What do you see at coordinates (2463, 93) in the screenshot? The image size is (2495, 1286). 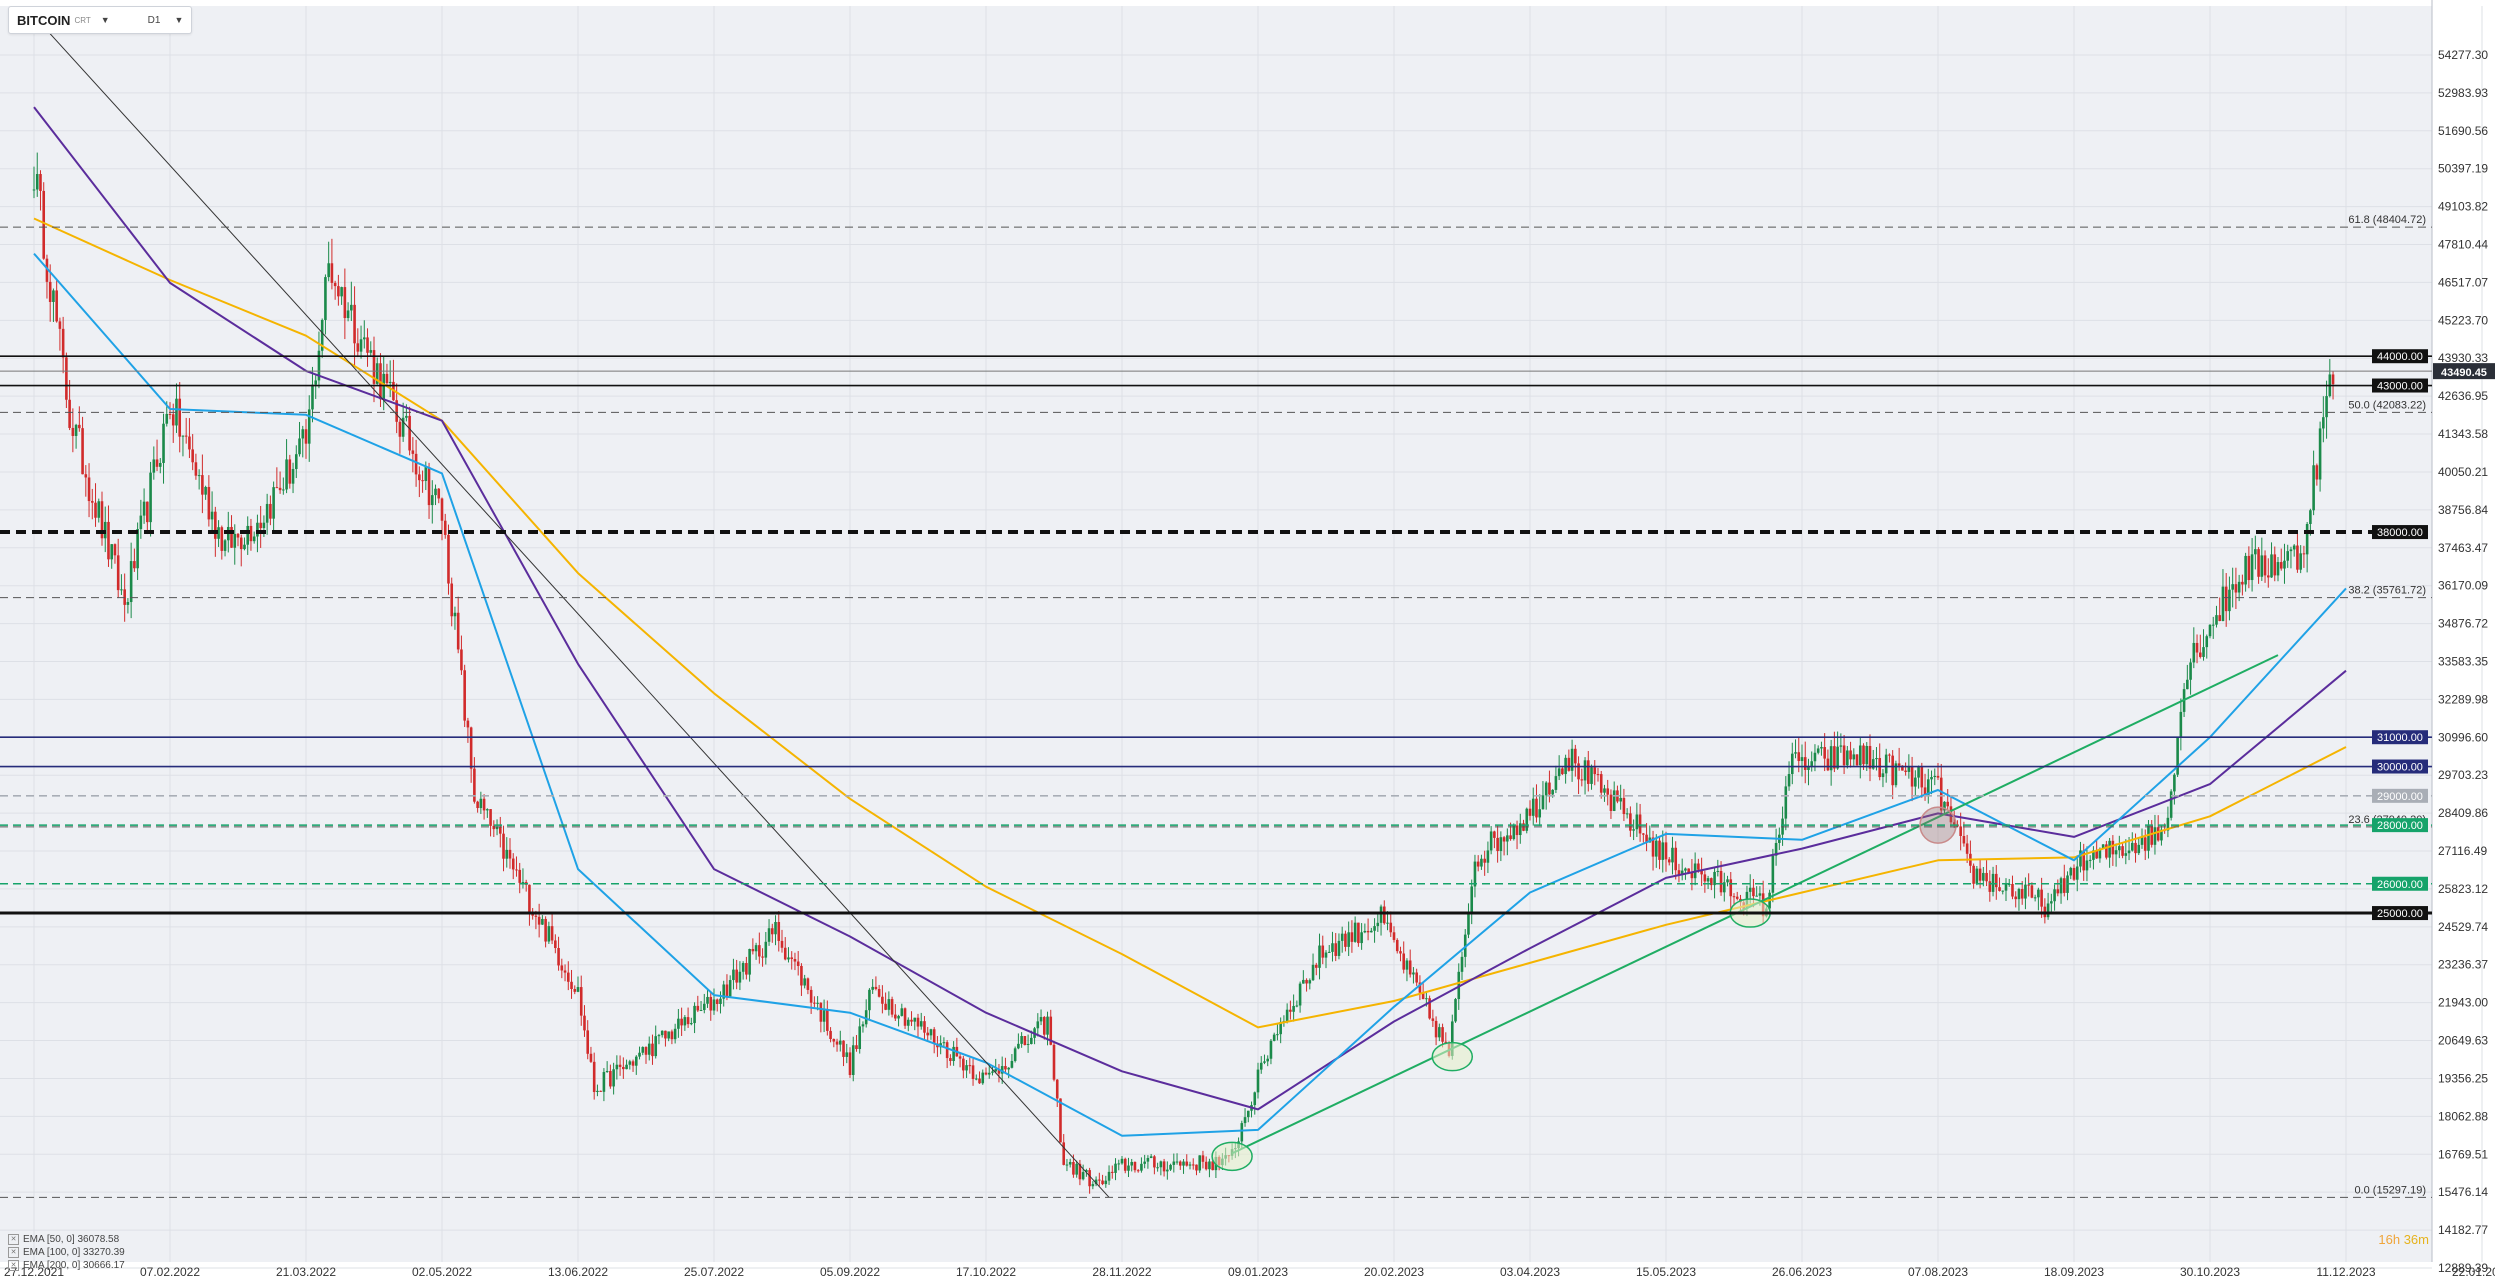 I see `y-tick-label: 52983.93` at bounding box center [2463, 93].